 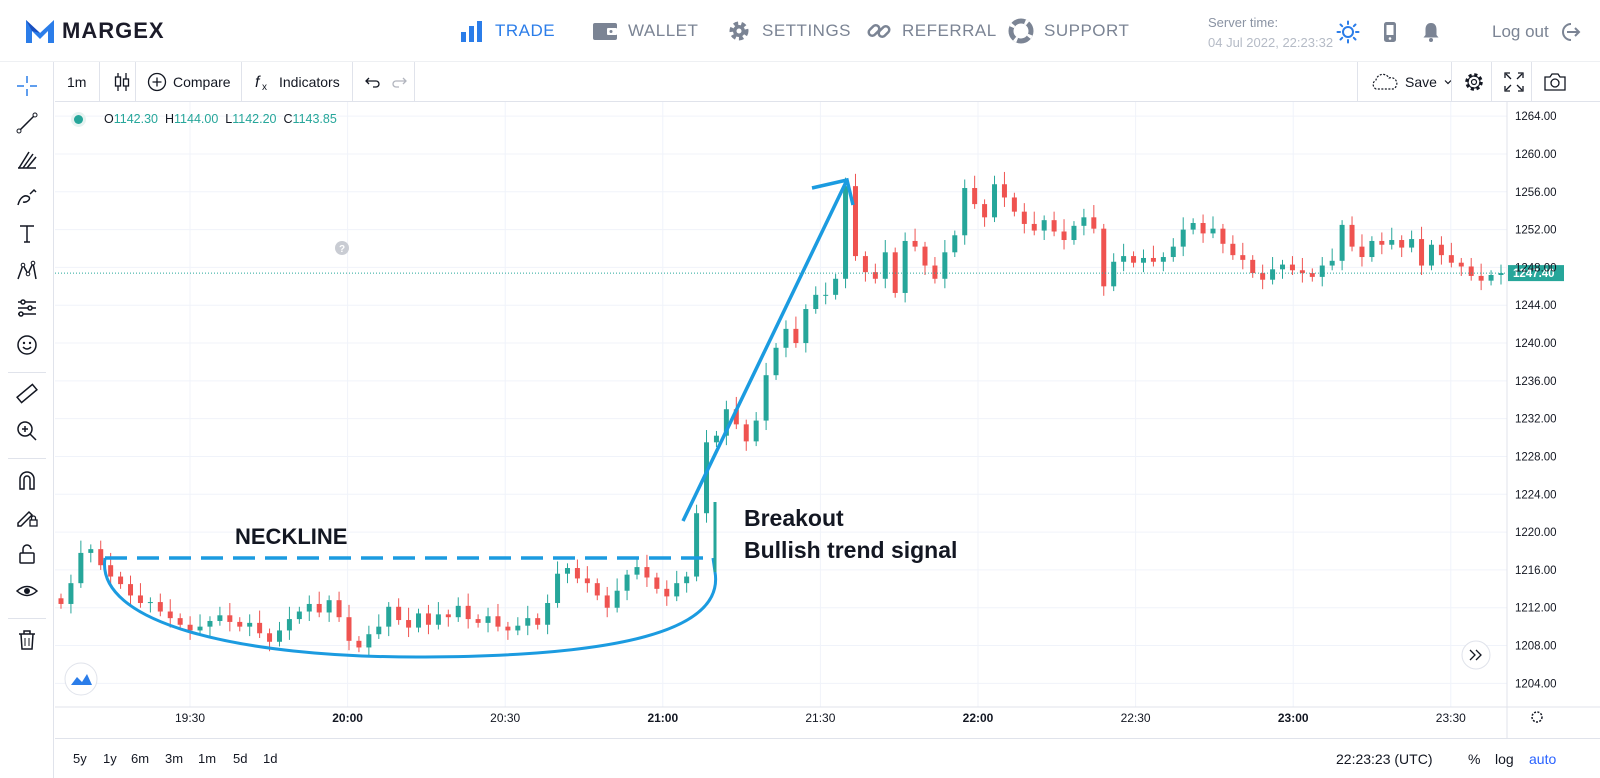 I want to click on range-1d: 1d, so click(x=270, y=758).